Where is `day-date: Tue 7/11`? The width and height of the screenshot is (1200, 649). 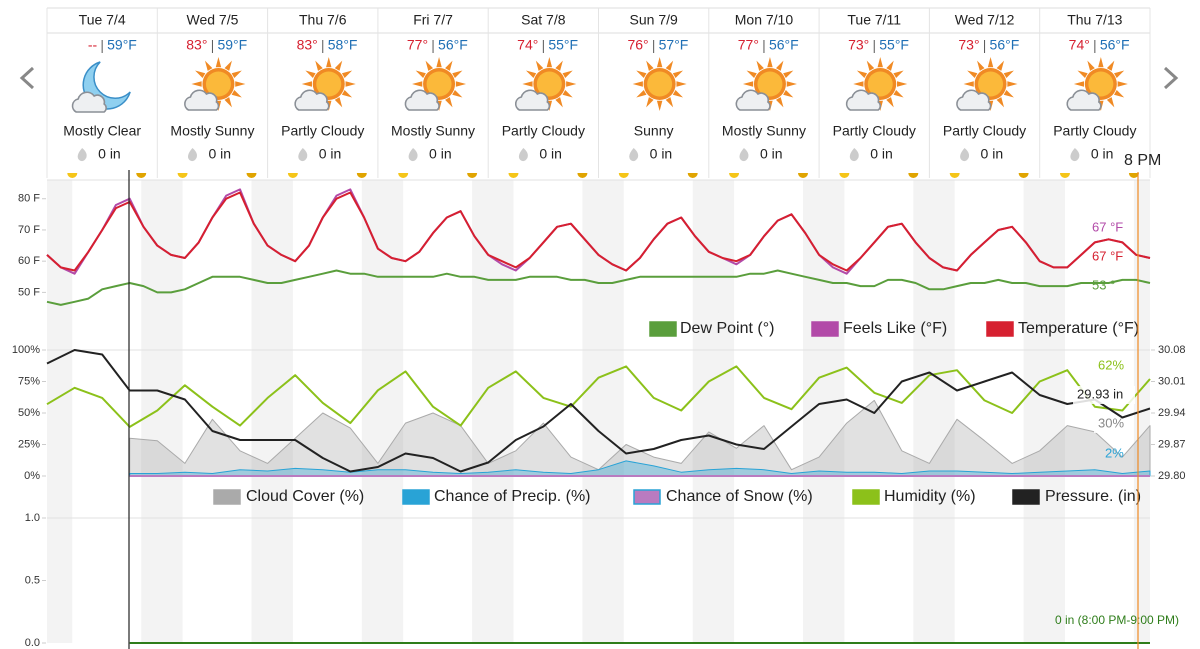 day-date: Tue 7/11 is located at coordinates (874, 20).